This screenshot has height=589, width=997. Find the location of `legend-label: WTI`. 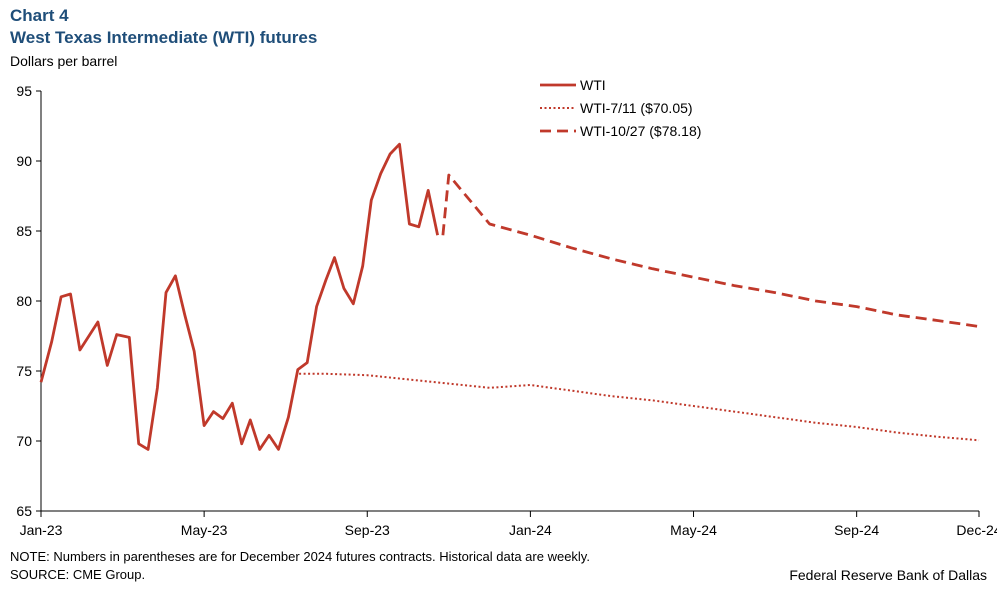

legend-label: WTI is located at coordinates (593, 85).